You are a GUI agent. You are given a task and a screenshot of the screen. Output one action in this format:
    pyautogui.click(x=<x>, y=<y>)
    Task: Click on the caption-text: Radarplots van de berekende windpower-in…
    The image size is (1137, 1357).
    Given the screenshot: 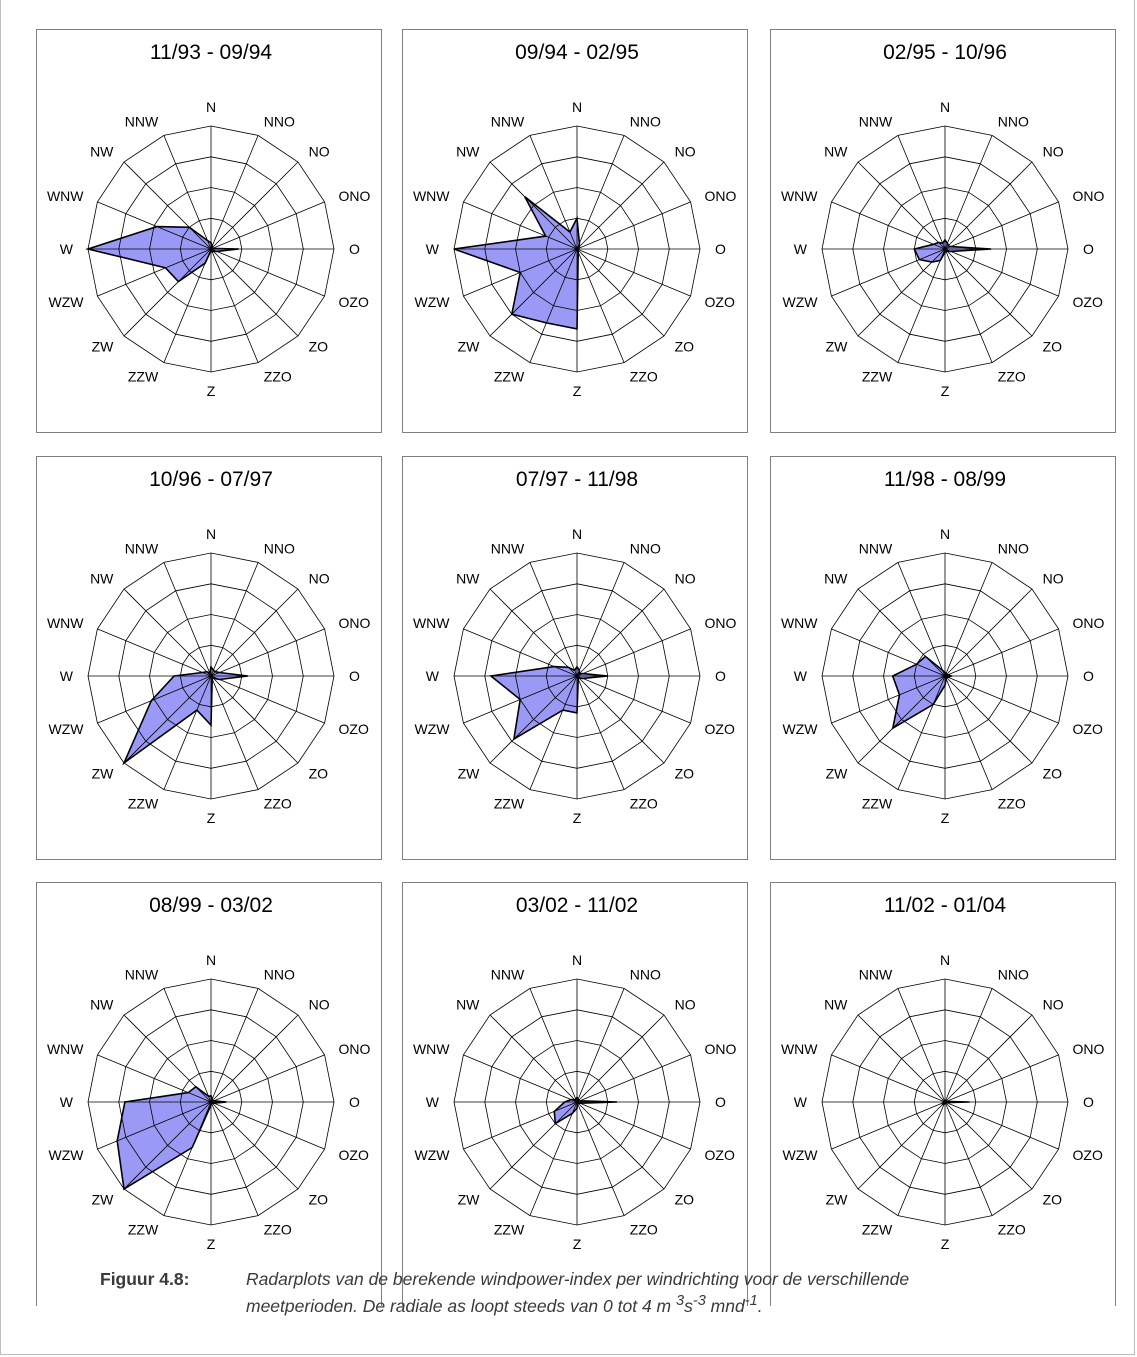 What is the action you would take?
    pyautogui.click(x=683, y=1292)
    